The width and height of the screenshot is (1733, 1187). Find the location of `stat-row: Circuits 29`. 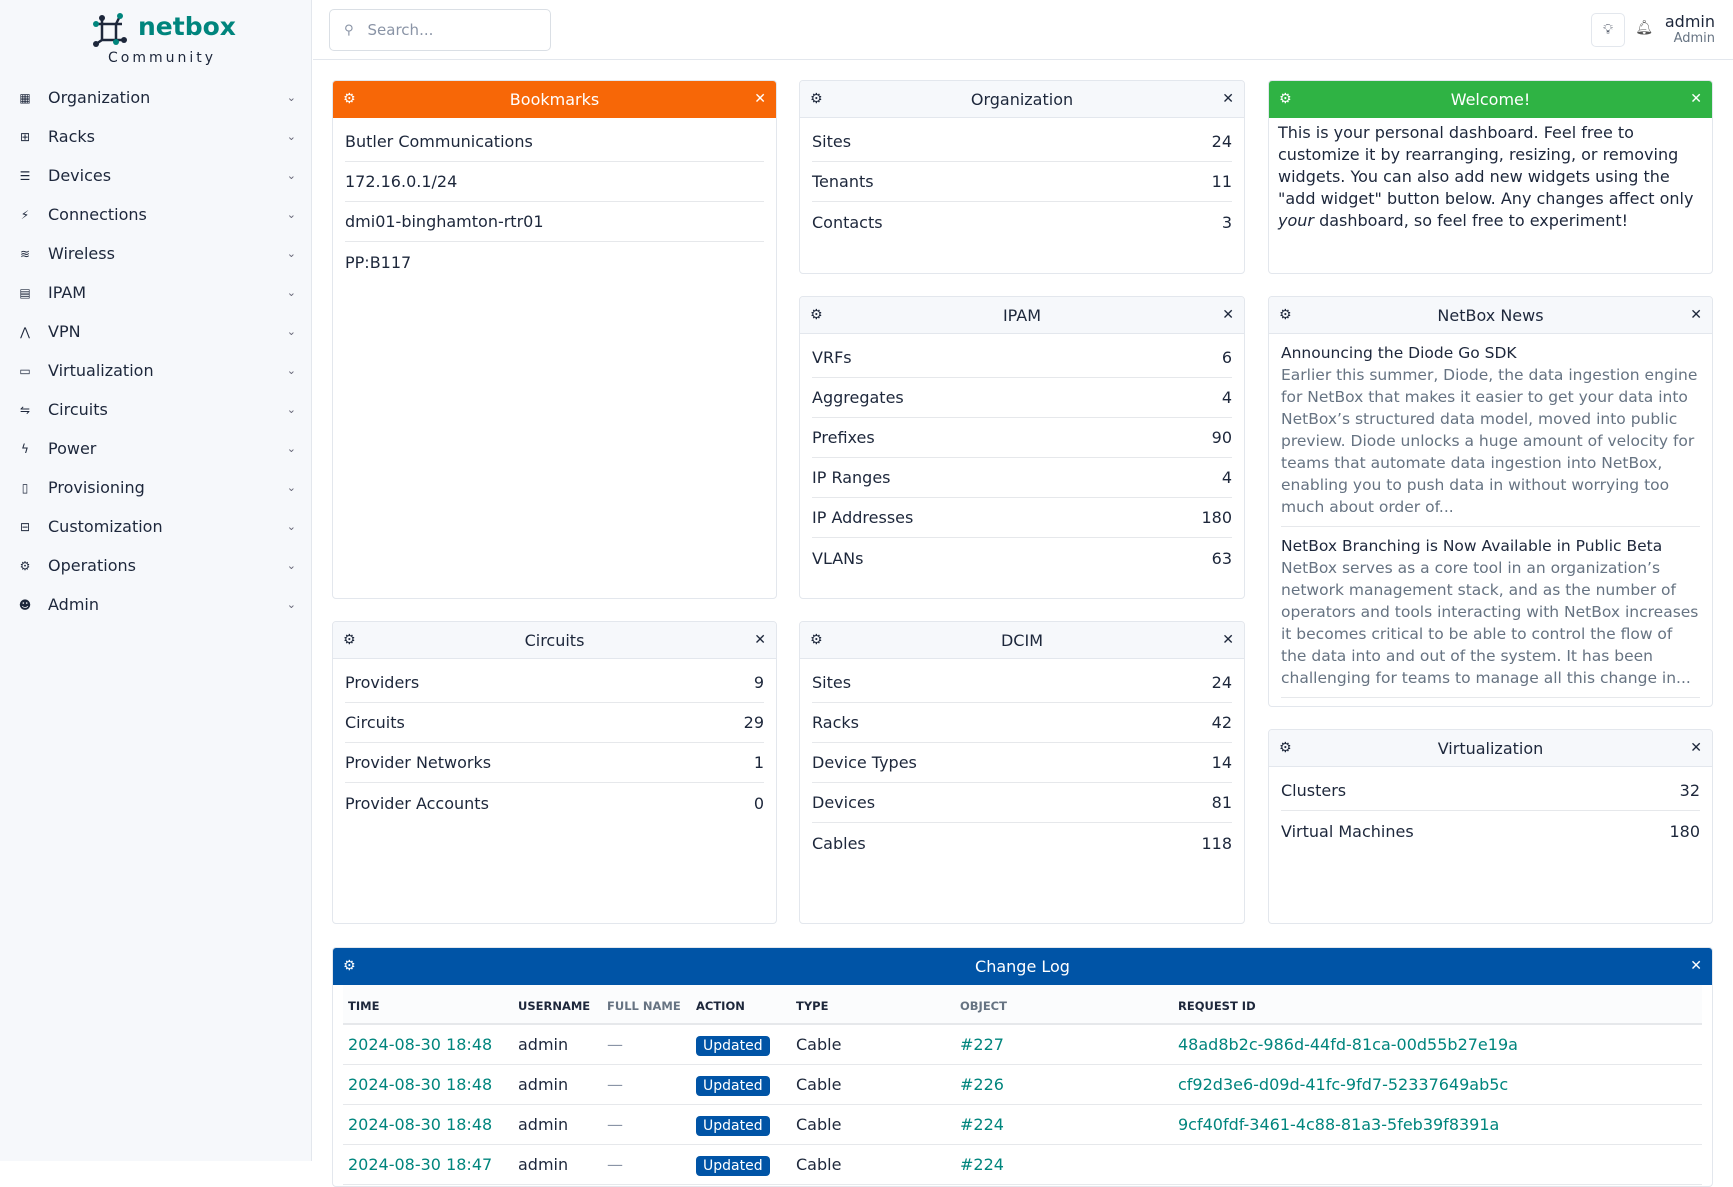

stat-row: Circuits 29 is located at coordinates (554, 723).